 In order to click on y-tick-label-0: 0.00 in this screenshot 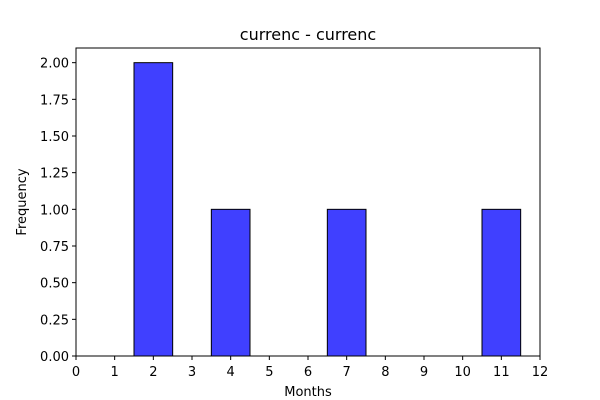, I will do `click(54, 357)`.